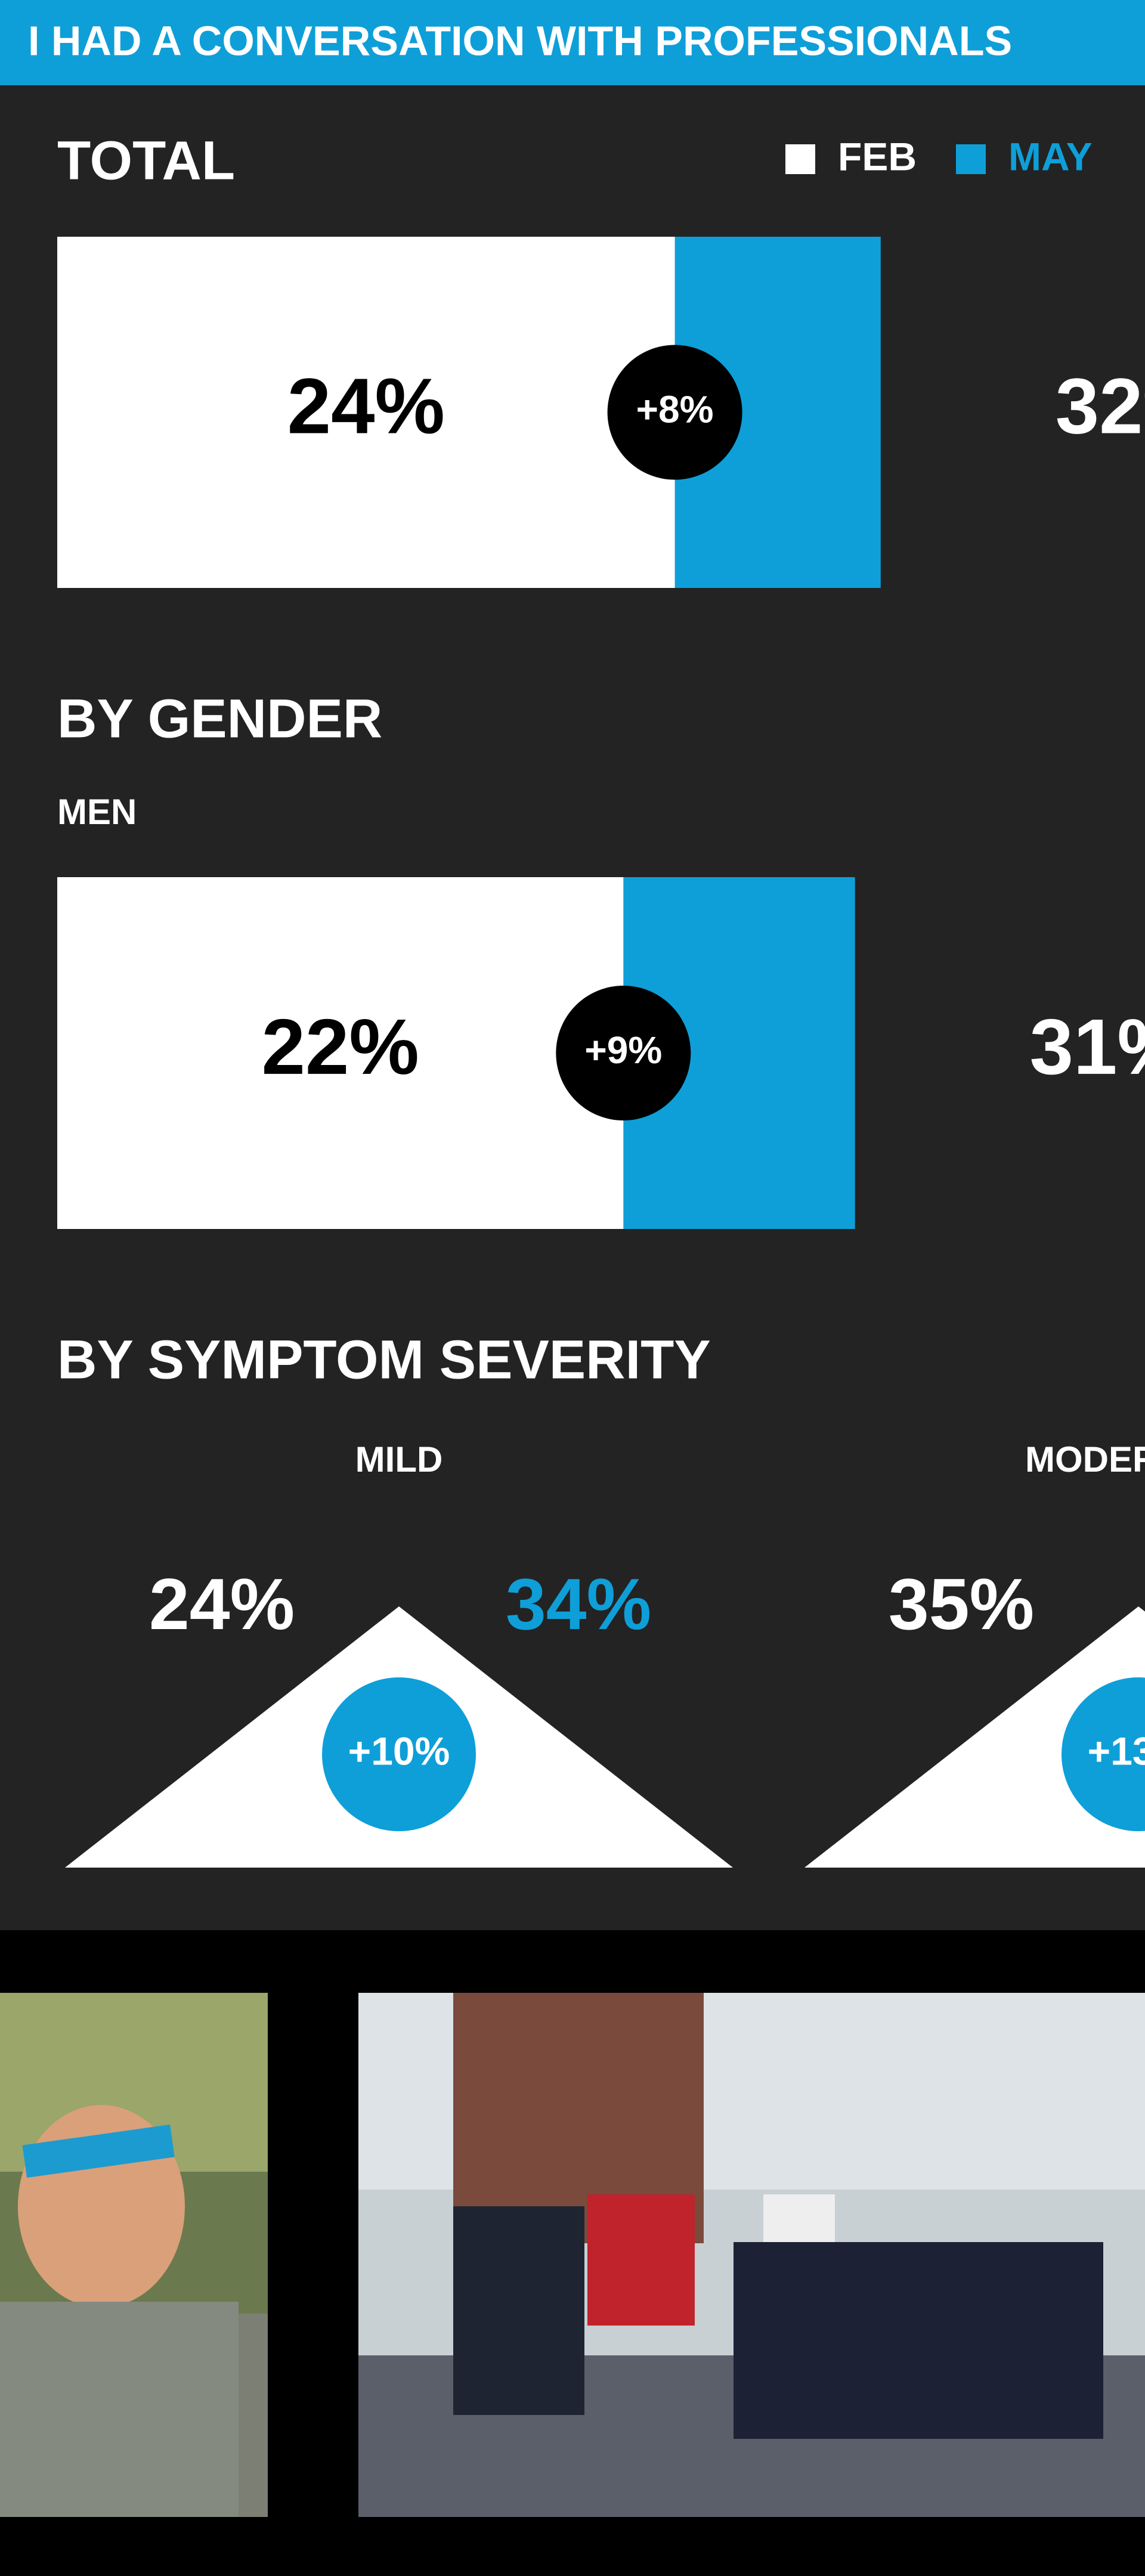 This screenshot has width=1145, height=2576. I want to click on value-label: 32%, so click(1100, 406).